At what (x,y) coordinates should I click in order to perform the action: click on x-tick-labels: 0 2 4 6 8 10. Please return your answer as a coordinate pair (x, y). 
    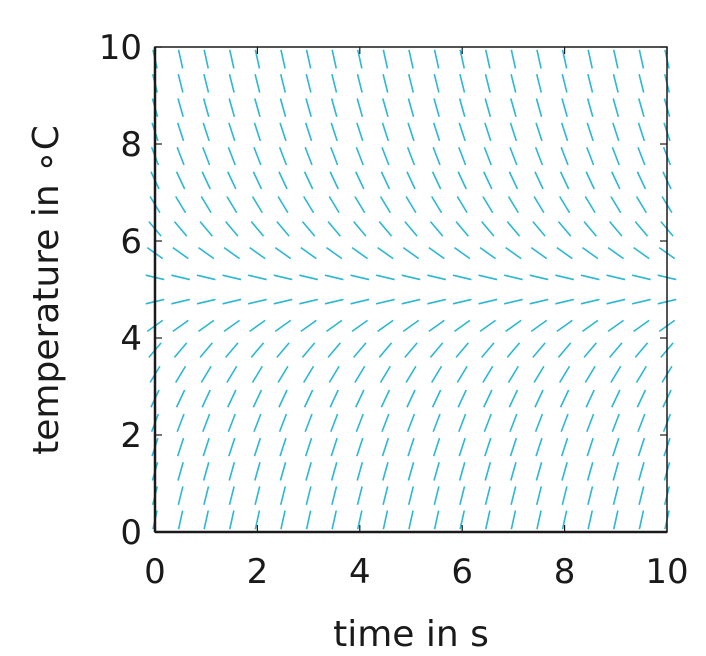
    Looking at the image, I should click on (416, 572).